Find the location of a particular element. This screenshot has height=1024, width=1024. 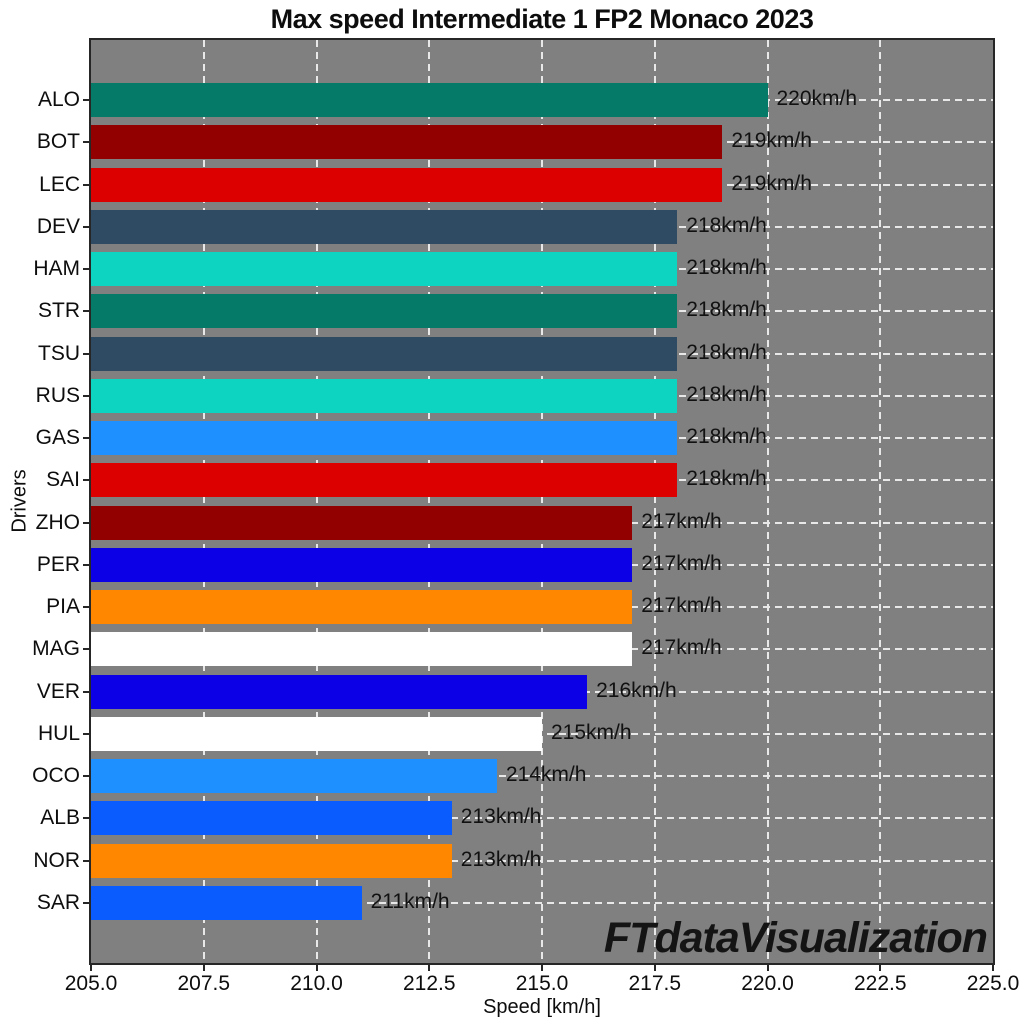

bar-ALO is located at coordinates (429, 100).